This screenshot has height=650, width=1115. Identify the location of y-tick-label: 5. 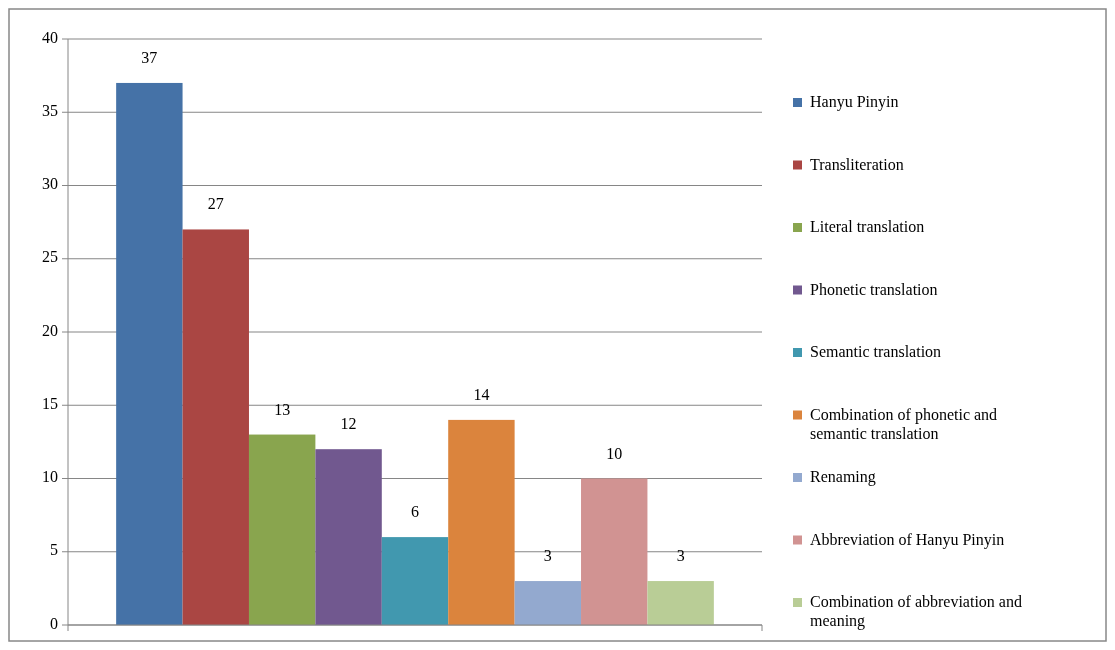
(54, 550).